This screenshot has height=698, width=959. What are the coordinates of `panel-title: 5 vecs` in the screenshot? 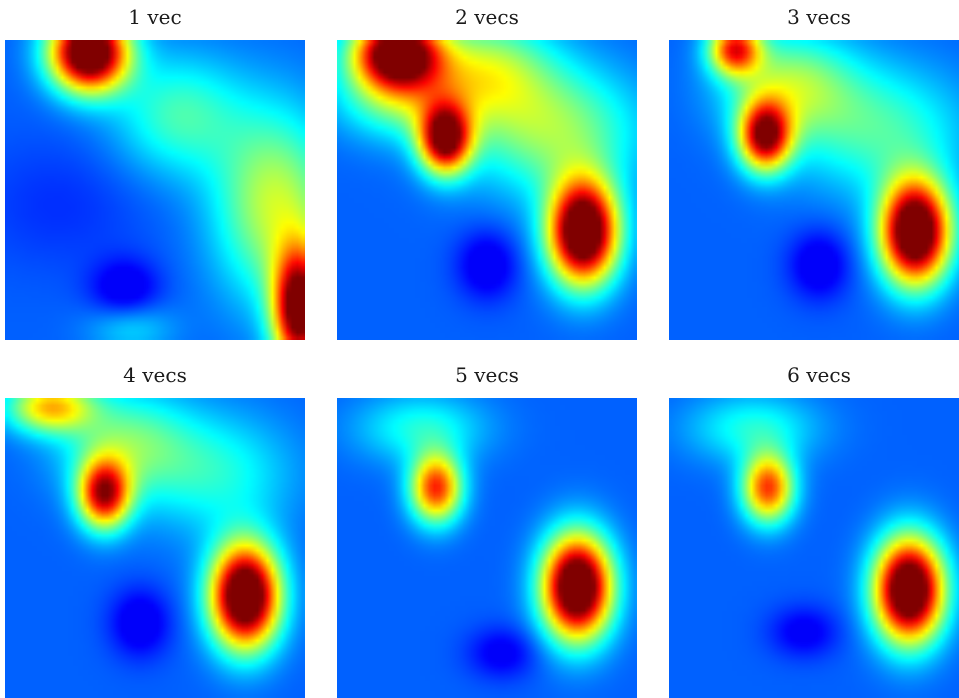 It's located at (487, 375).